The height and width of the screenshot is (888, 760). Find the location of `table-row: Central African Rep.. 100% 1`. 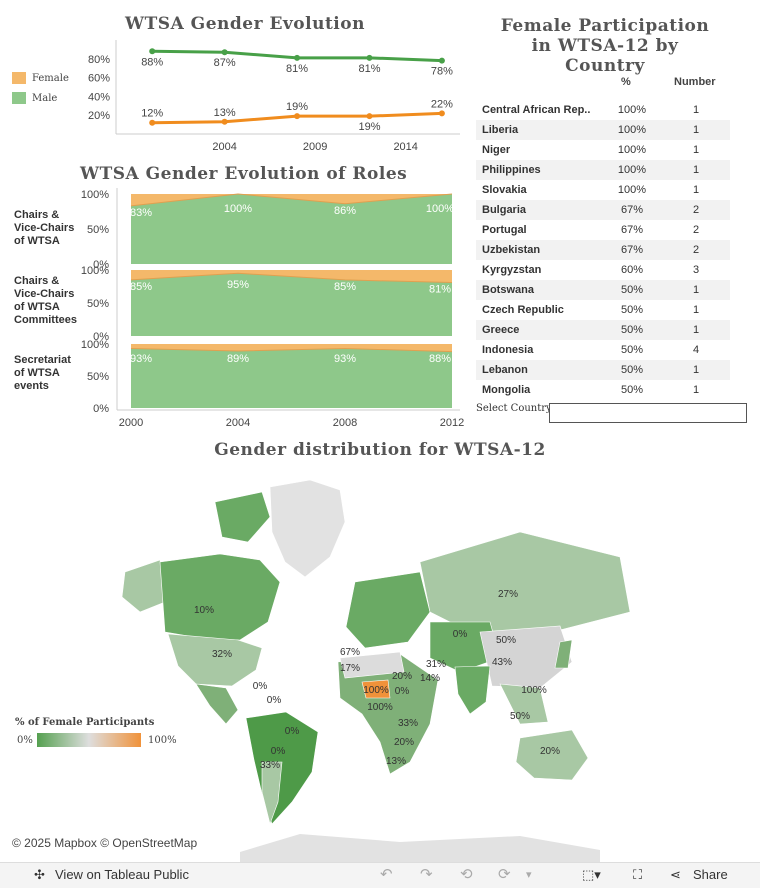

table-row: Central African Rep.. 100% 1 is located at coordinates (603, 110).